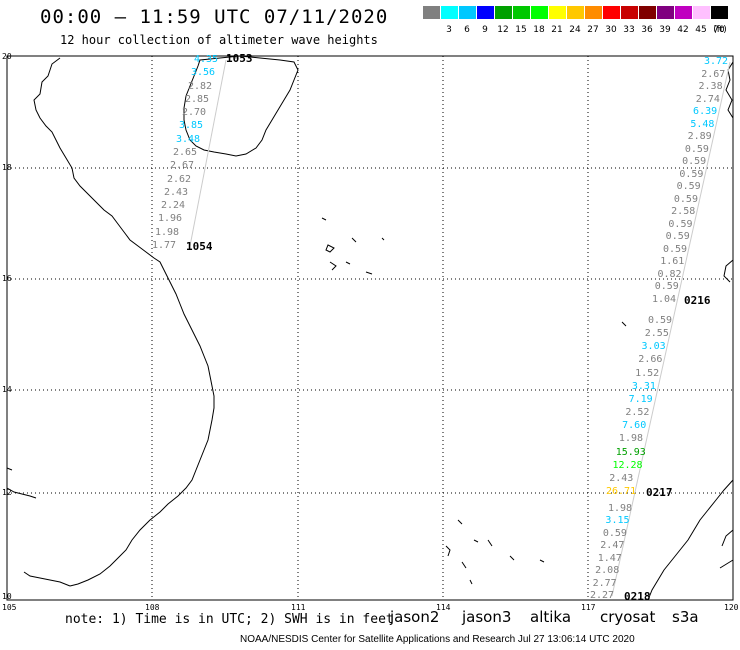 The width and height of the screenshot is (740, 650). Describe the element at coordinates (467, 30) in the screenshot. I see `legend-label: 6` at that location.